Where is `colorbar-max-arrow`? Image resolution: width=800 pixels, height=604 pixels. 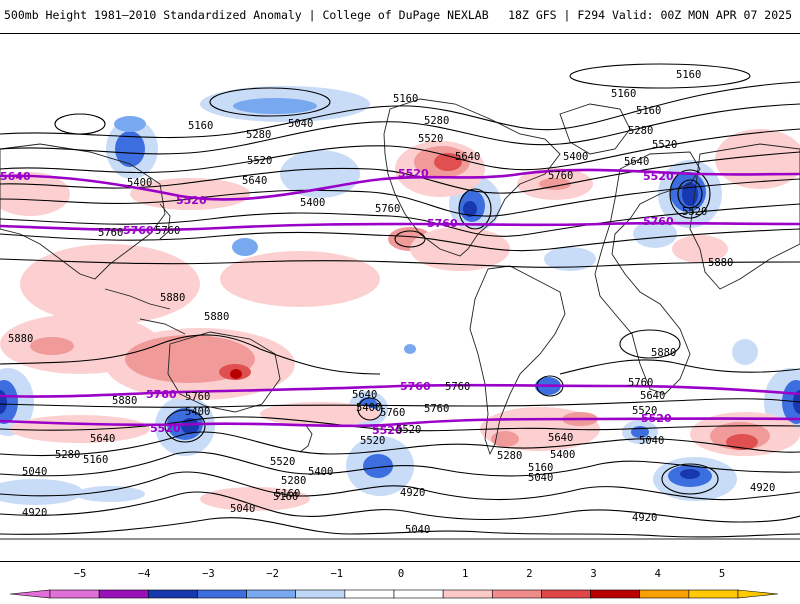 colorbar-max-arrow is located at coordinates (758, 594).